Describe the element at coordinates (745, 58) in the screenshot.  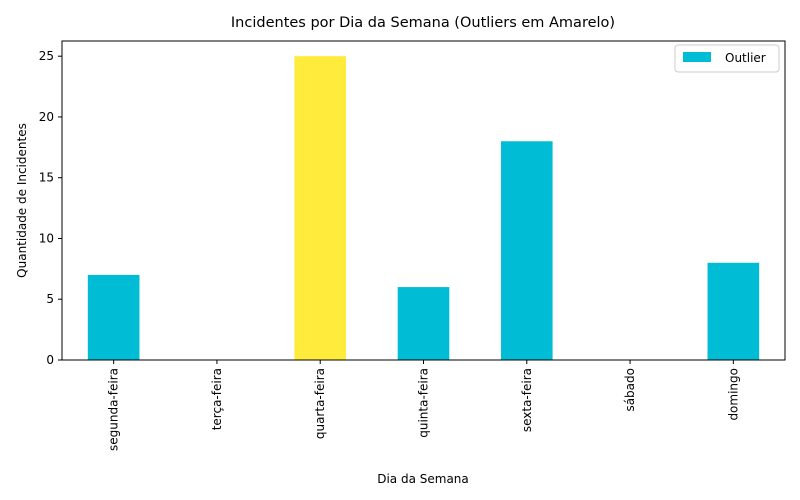
I see `legend-label: Outlier` at that location.